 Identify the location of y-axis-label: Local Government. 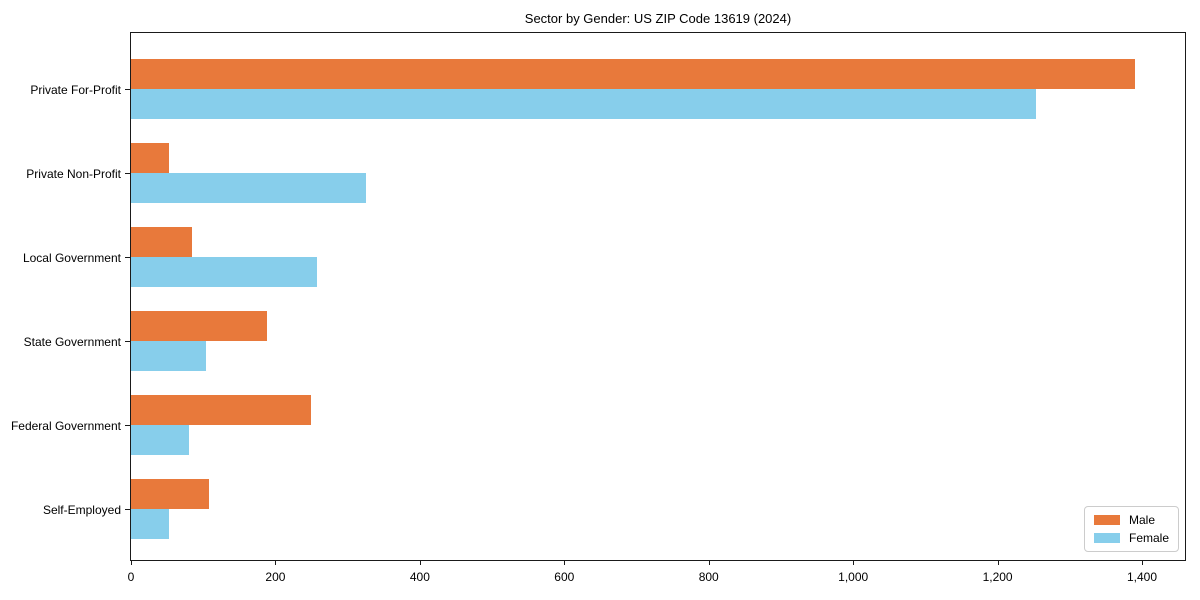
(71, 258).